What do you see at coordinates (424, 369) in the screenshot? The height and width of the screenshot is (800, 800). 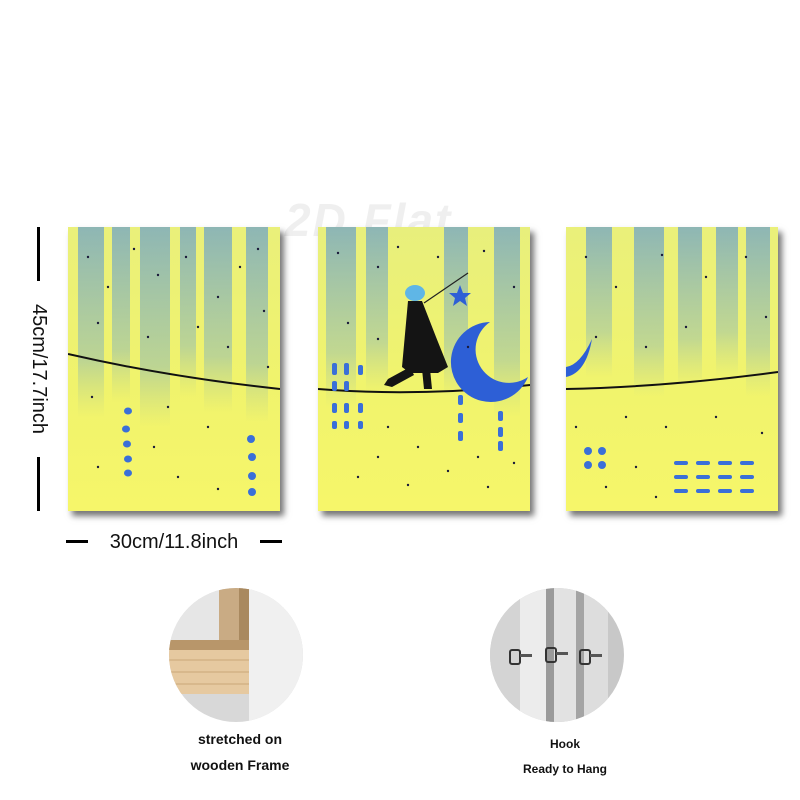 I see `canvas-panel-center` at bounding box center [424, 369].